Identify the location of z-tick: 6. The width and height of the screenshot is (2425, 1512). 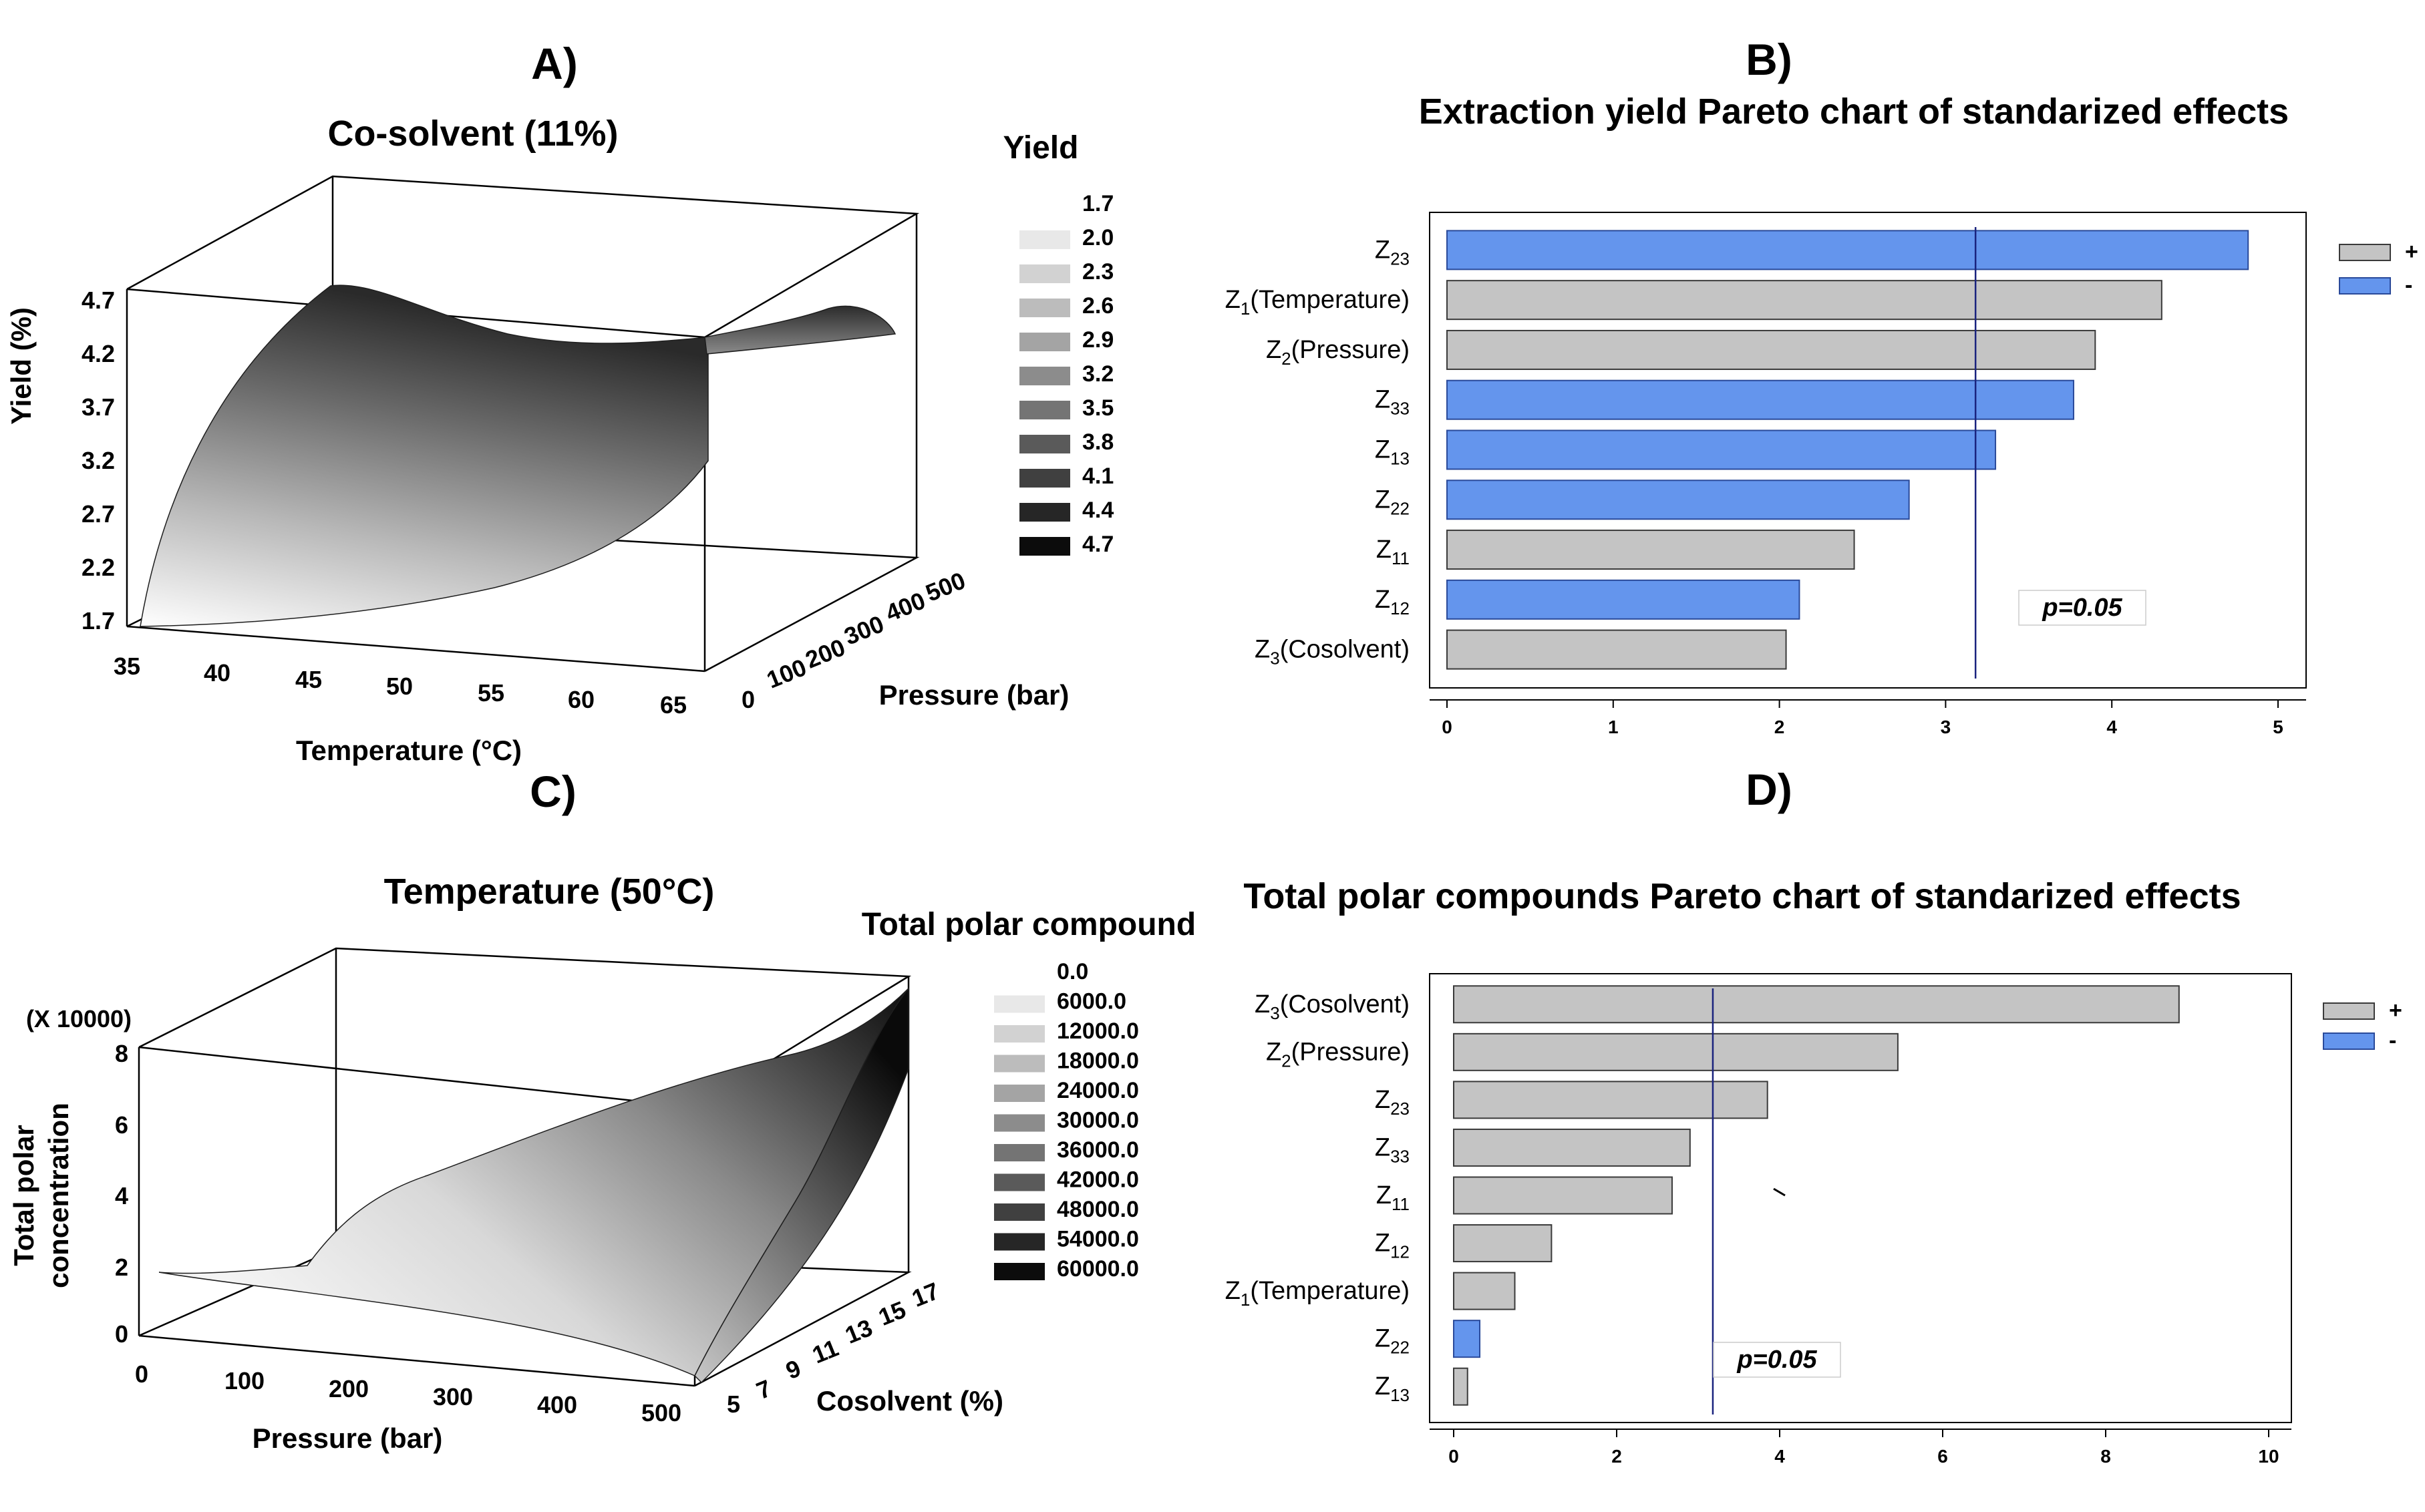
(121, 1125).